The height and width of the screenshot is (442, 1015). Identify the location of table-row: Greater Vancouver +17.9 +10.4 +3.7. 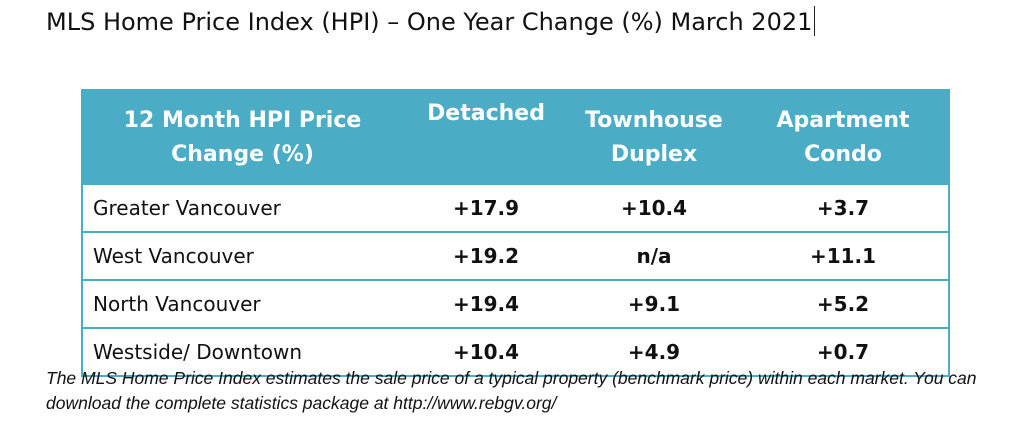
(515, 209).